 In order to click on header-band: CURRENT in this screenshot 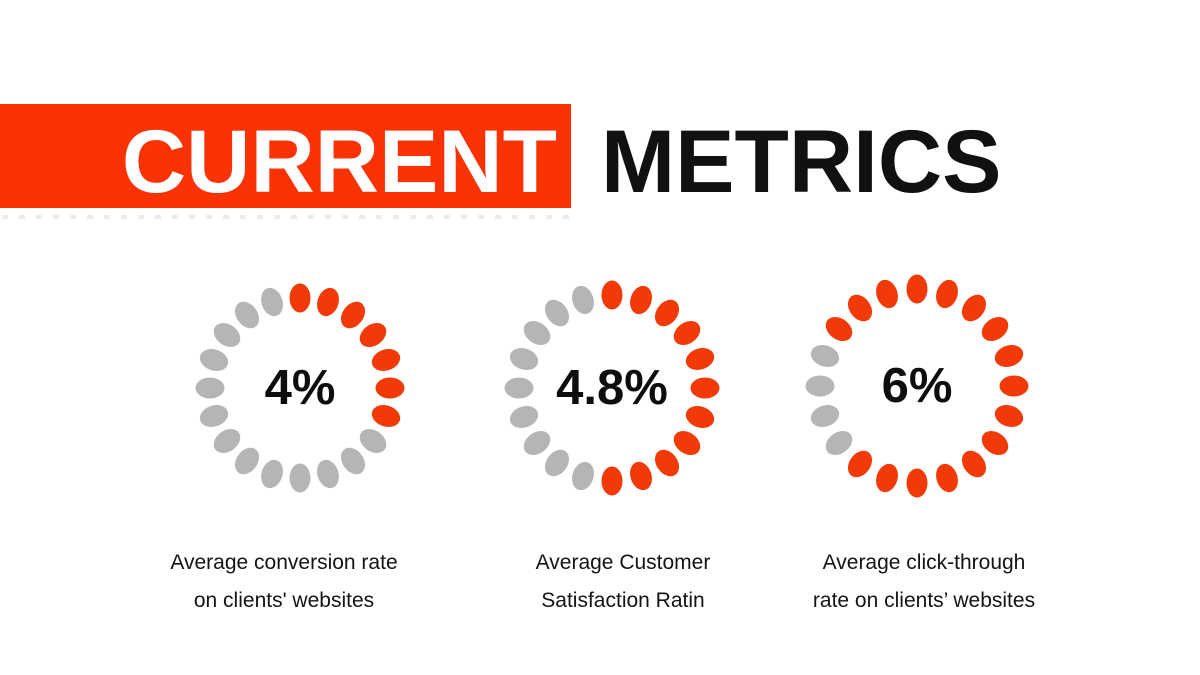, I will do `click(285, 157)`.